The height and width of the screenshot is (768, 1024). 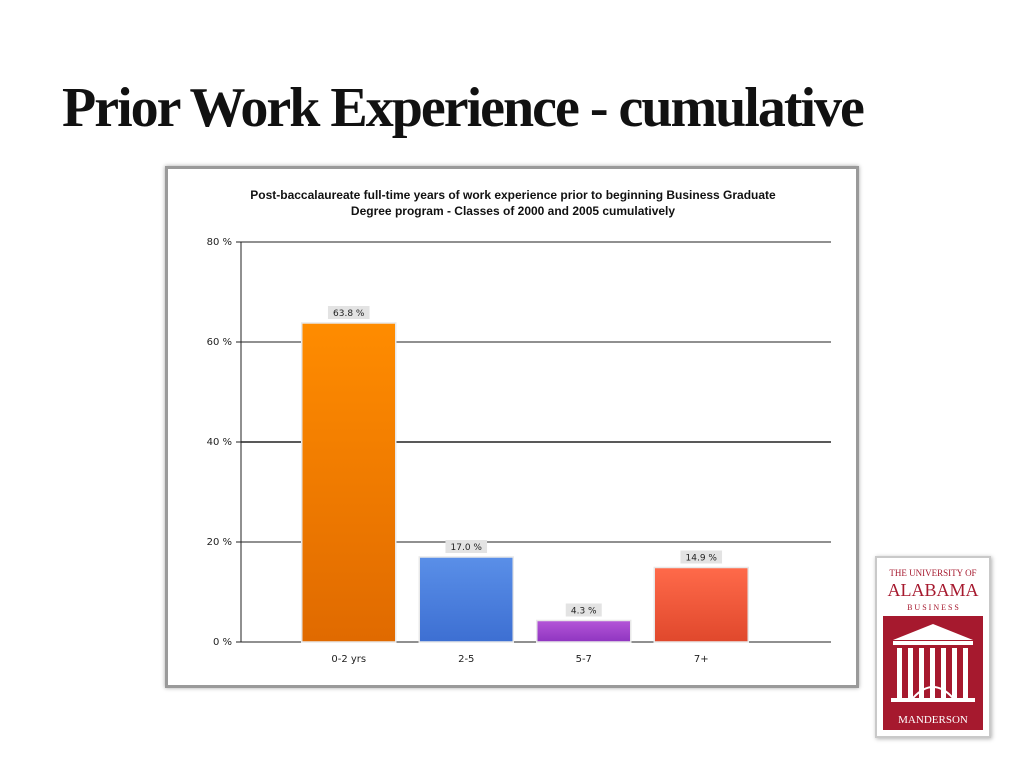 What do you see at coordinates (348, 659) in the screenshot?
I see `x-tick-label: 0-2 yrs` at bounding box center [348, 659].